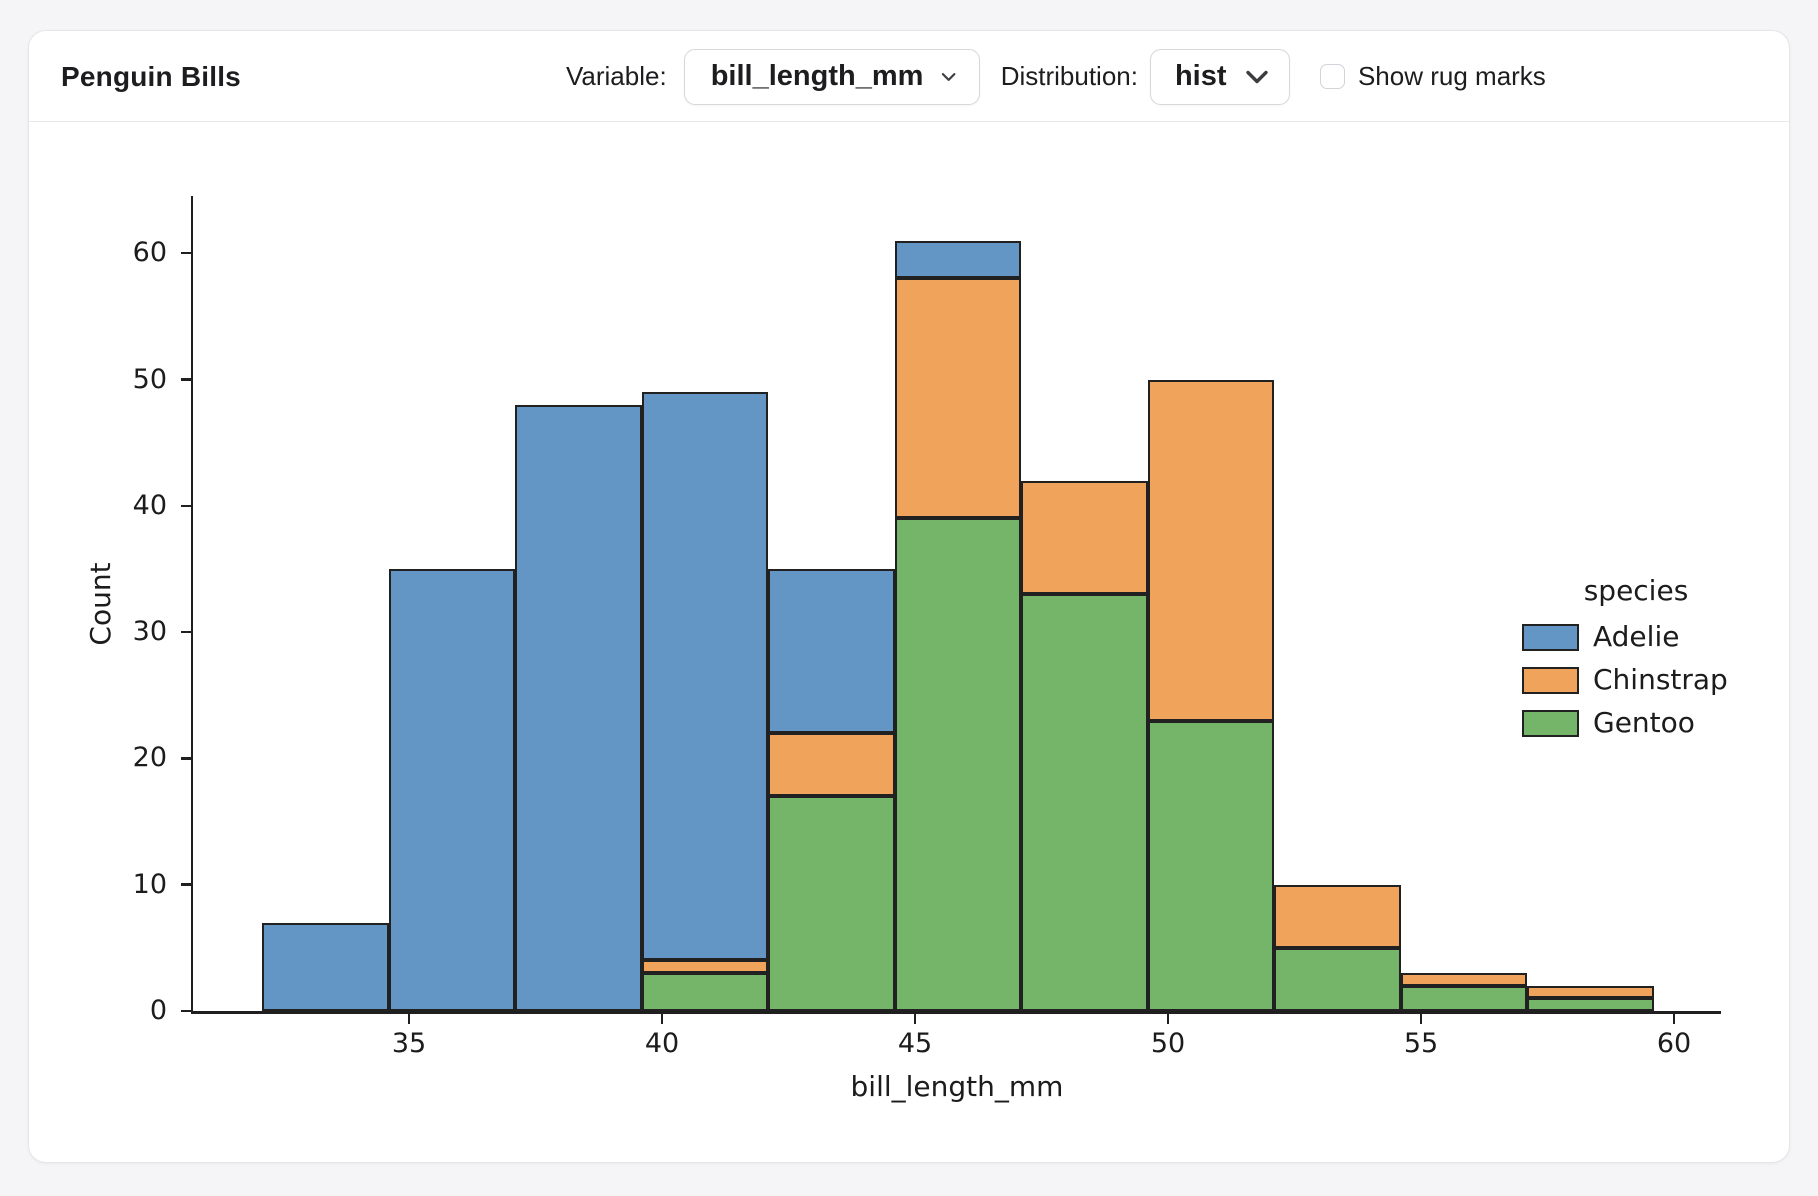 The image size is (1818, 1196). I want to click on variable-select-value: bill_length_mm, so click(817, 76).